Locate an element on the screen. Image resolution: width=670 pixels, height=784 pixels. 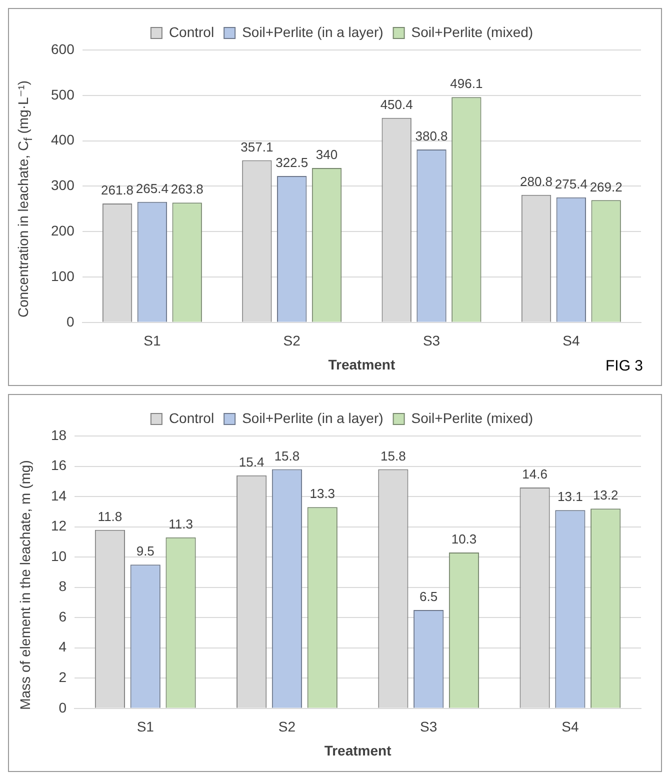
y-tick-label: 100 is located at coordinates (63, 276).